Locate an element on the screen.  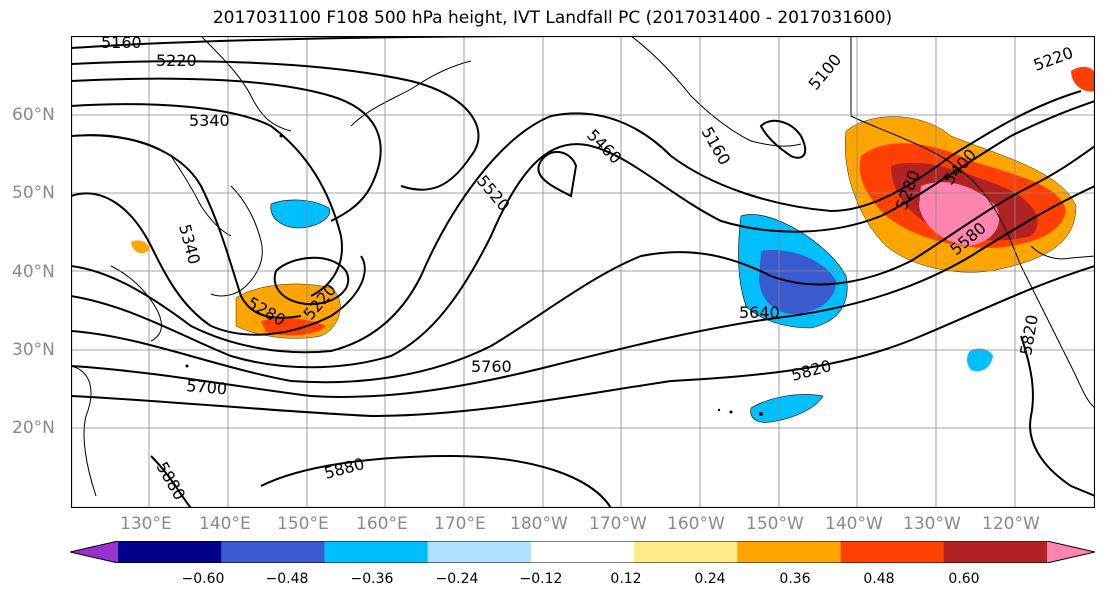
lat-label: 60°N is located at coordinates (33, 115).